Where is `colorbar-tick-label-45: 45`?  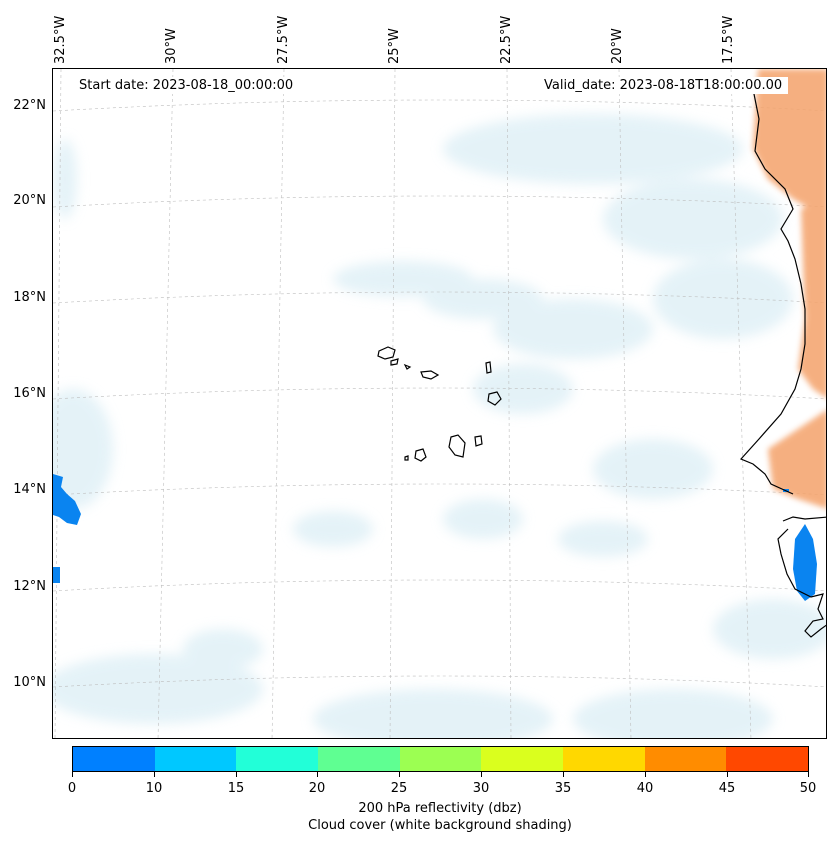 colorbar-tick-label-45: 45 is located at coordinates (727, 788).